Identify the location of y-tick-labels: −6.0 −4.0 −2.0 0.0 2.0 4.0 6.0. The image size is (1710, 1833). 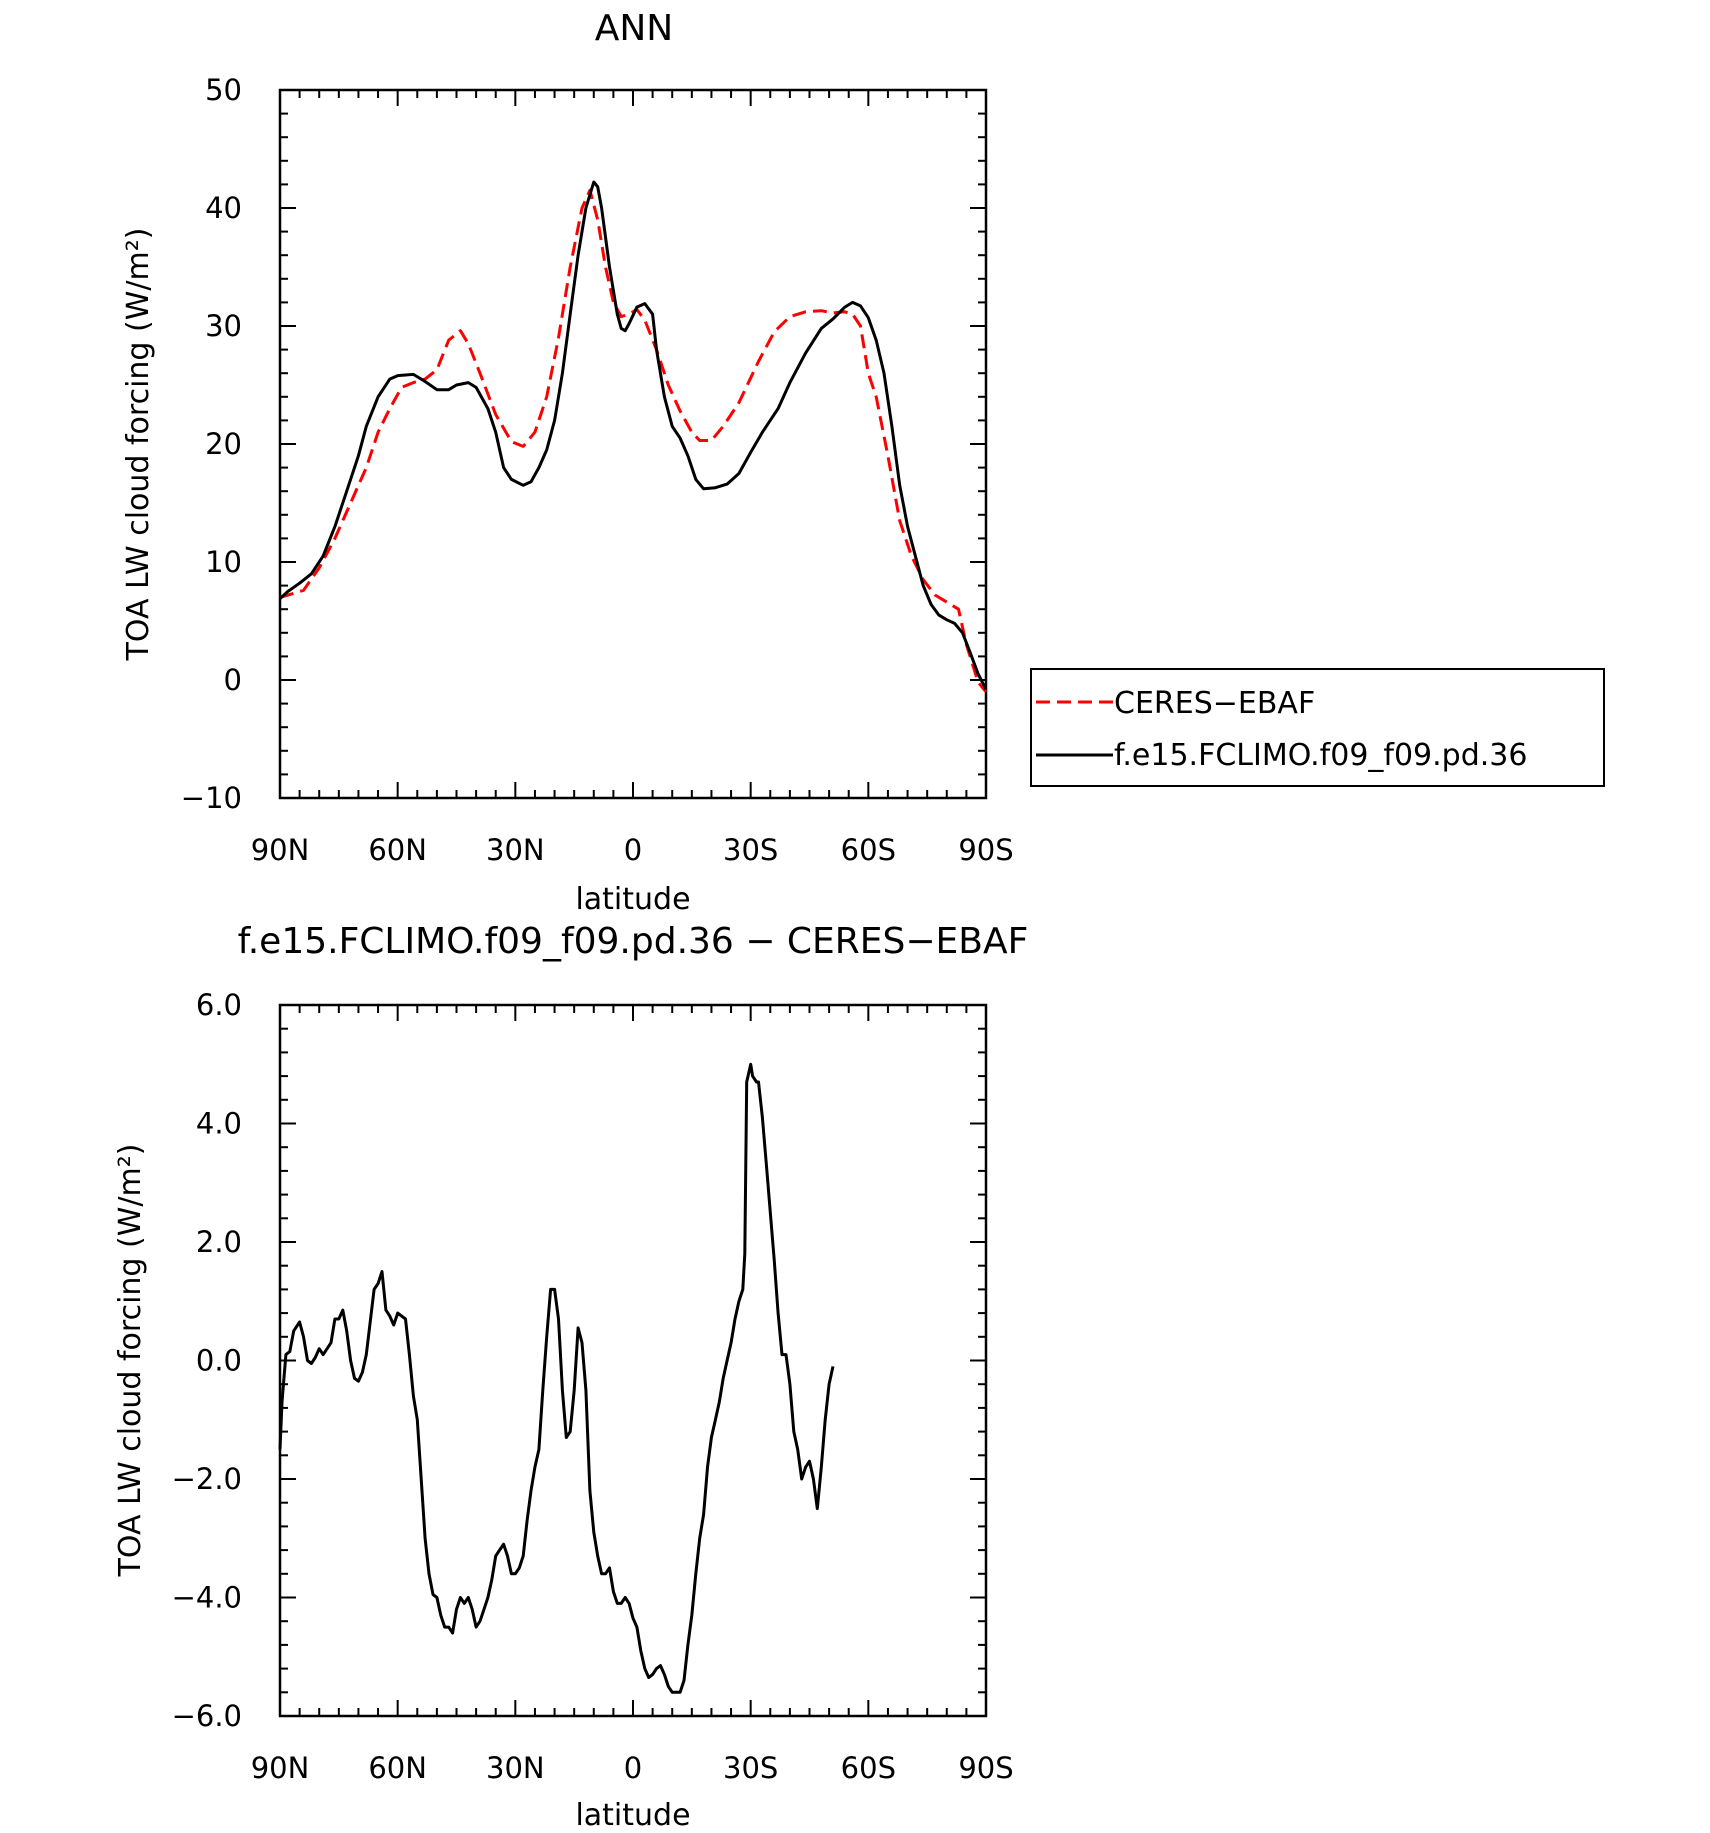
(207, 1360).